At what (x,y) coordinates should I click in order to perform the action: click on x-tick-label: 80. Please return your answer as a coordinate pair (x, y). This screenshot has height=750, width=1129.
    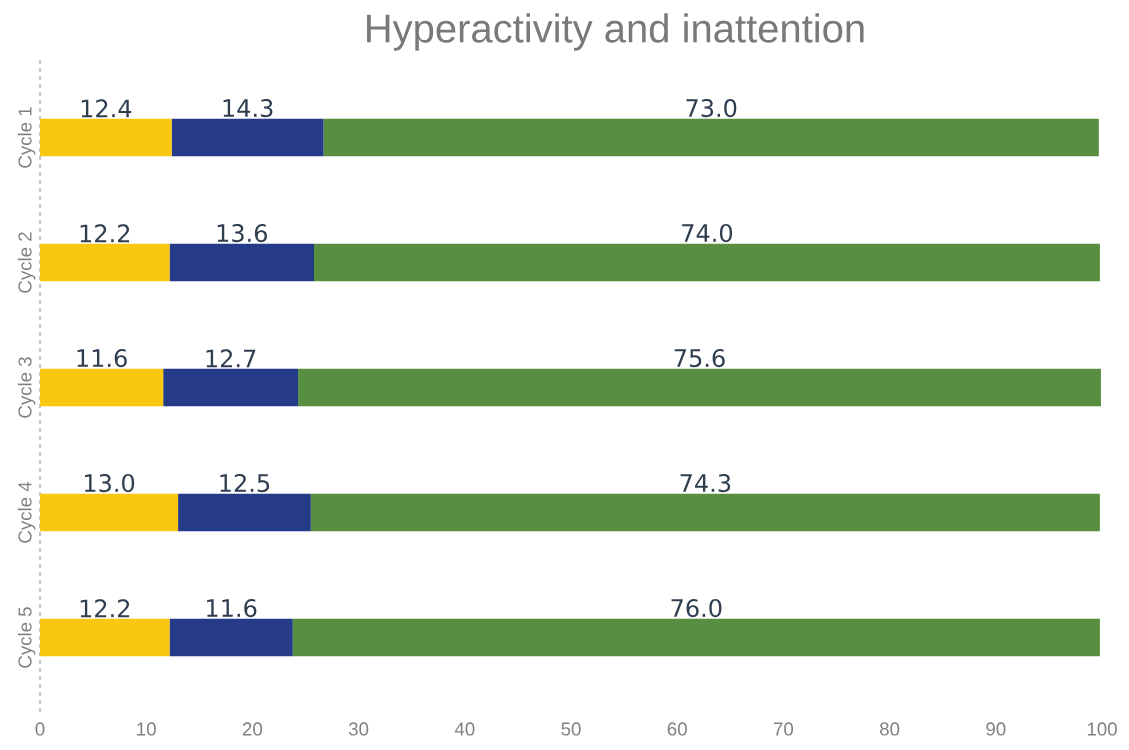
    Looking at the image, I should click on (890, 729).